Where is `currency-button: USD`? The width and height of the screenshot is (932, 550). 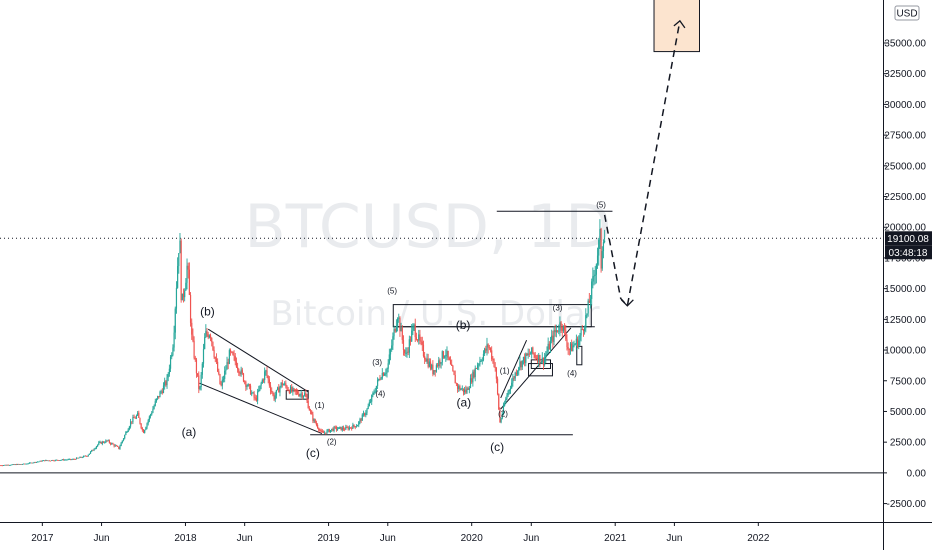 currency-button: USD is located at coordinates (907, 13).